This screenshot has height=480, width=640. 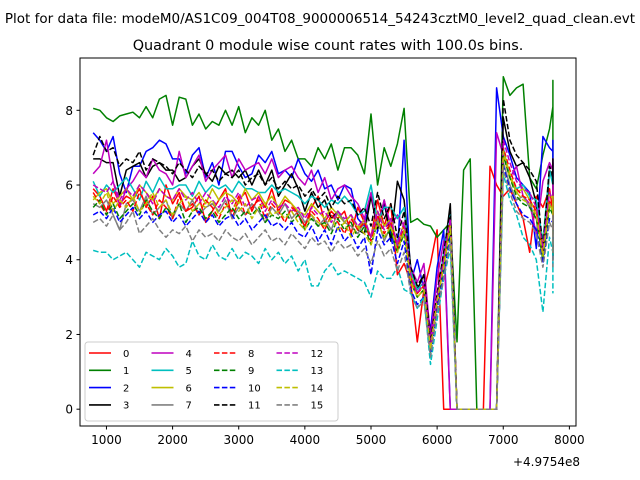 What do you see at coordinates (317, 354) in the screenshot?
I see `legend-label-12: 12` at bounding box center [317, 354].